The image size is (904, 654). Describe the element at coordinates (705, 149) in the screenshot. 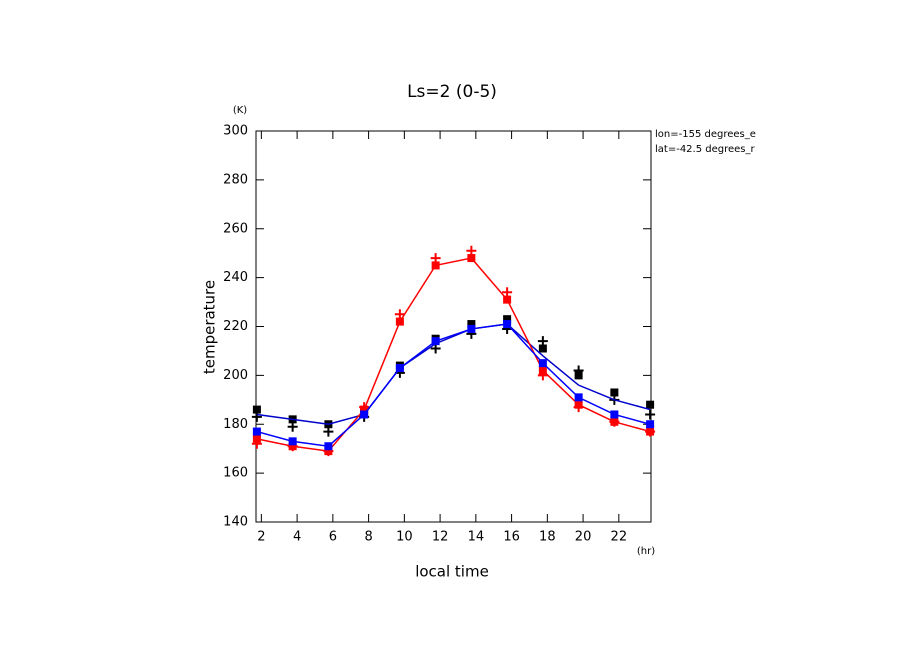

I see `annotation: lat=-42.5 degrees_r` at that location.